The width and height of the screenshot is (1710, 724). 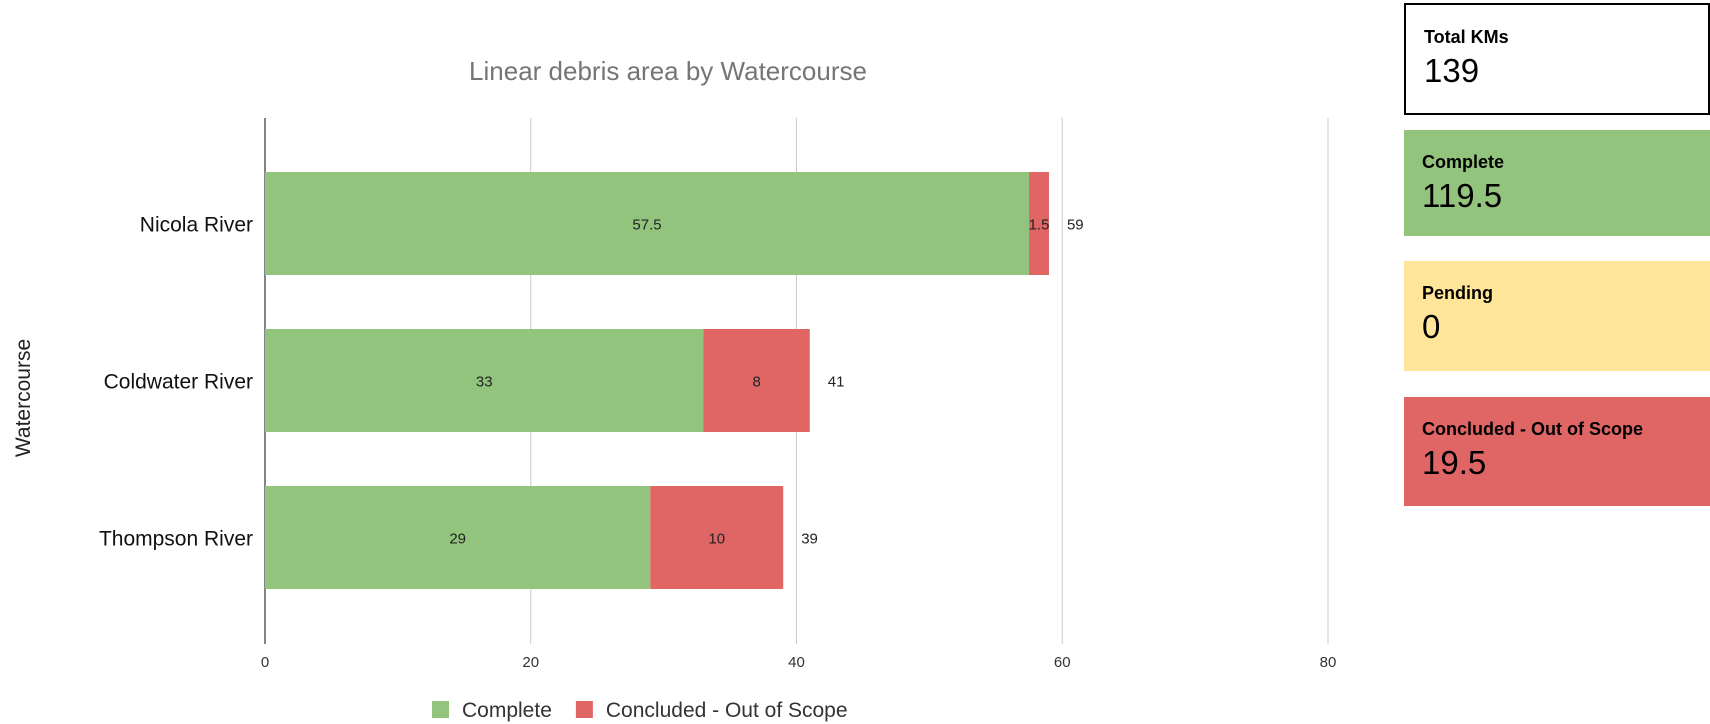 I want to click on card-label: Pending, so click(x=1457, y=293).